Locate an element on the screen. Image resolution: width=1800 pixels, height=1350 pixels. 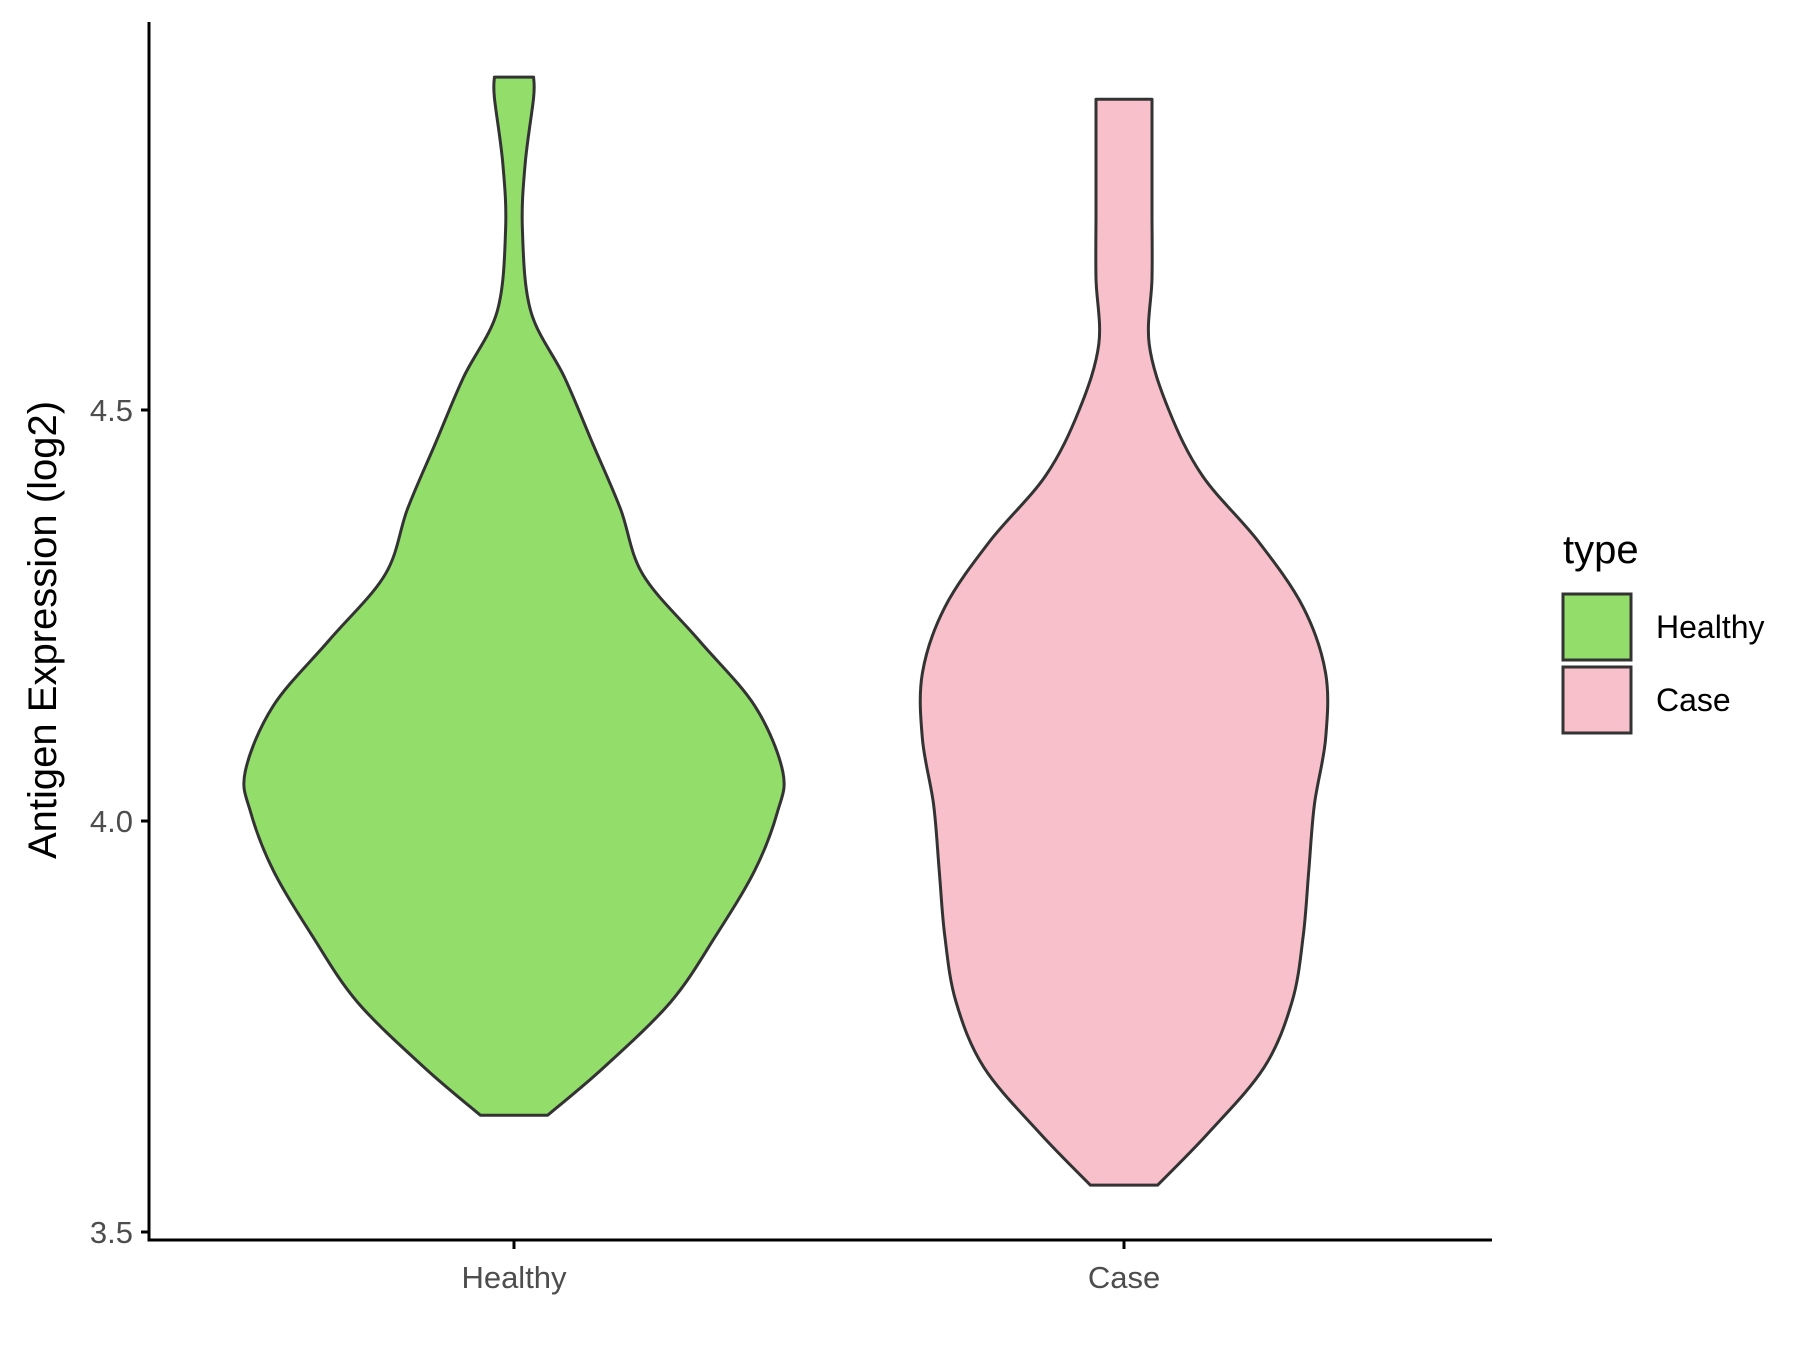
legend-label-case: Case is located at coordinates (1693, 700).